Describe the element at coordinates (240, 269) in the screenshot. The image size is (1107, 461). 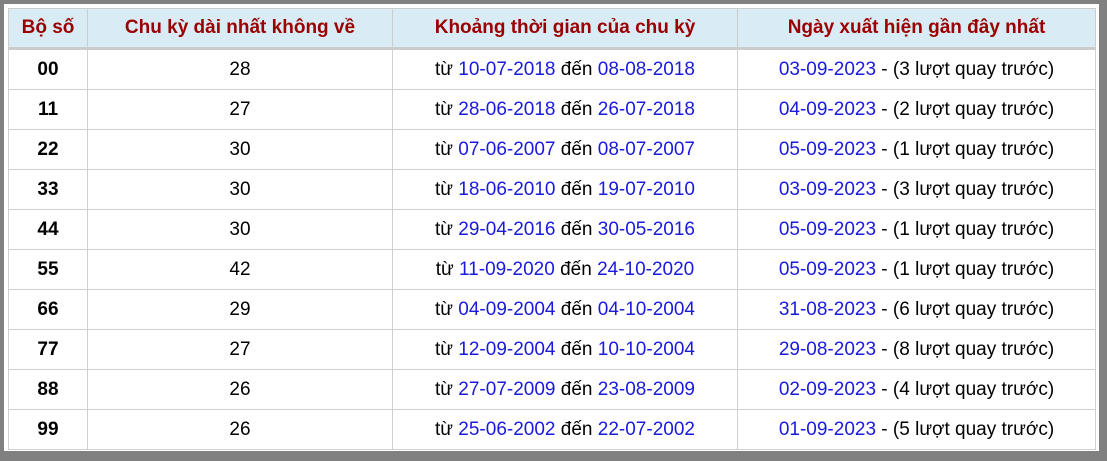
I see `chu-ky: 42` at that location.